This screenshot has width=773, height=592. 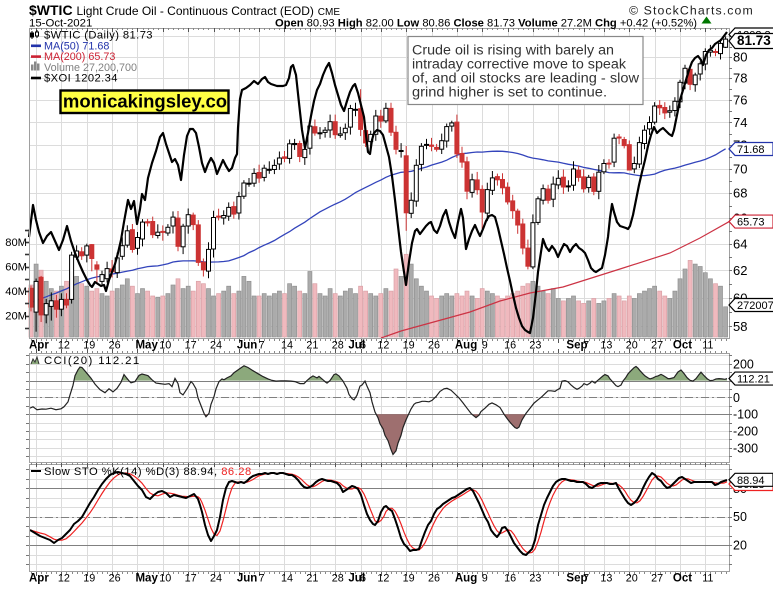 What do you see at coordinates (16, 317) in the screenshot?
I see `svg-text: 20M` at bounding box center [16, 317].